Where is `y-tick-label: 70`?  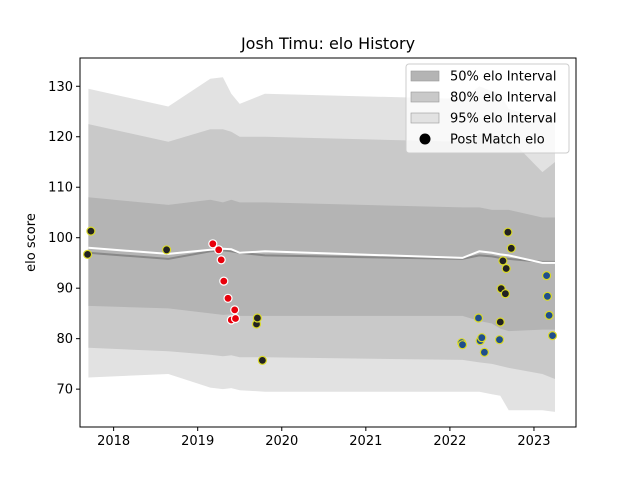 y-tick-label: 70 is located at coordinates (64, 390).